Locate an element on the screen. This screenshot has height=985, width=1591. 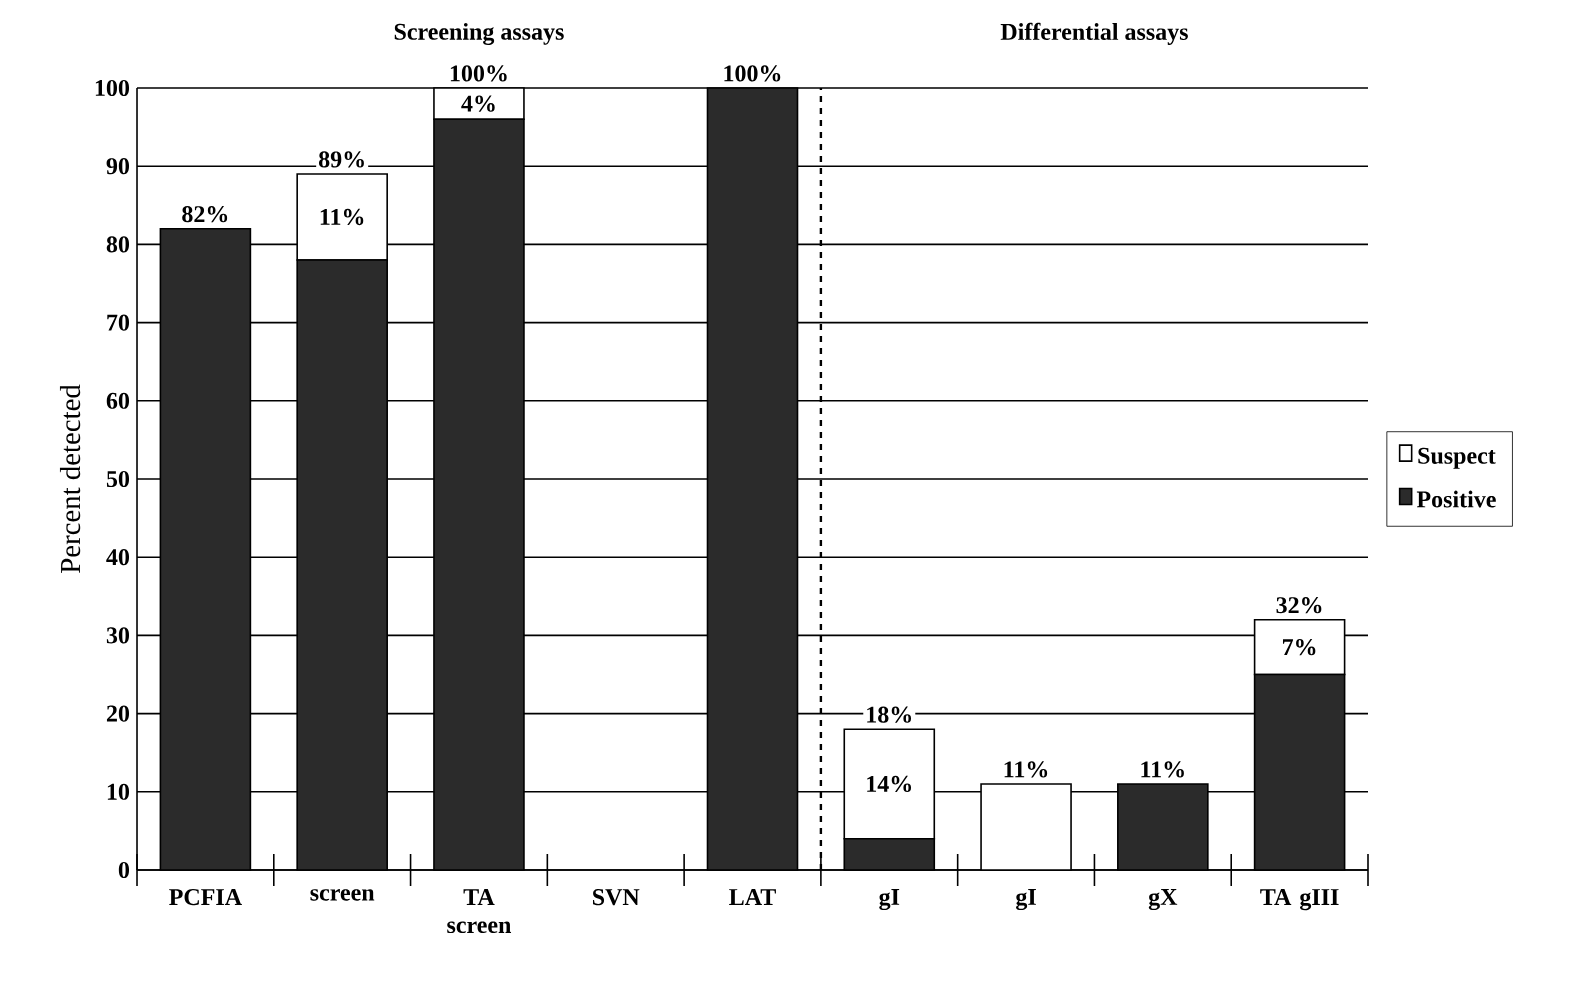
y-tick-label: 30 is located at coordinates (118, 635).